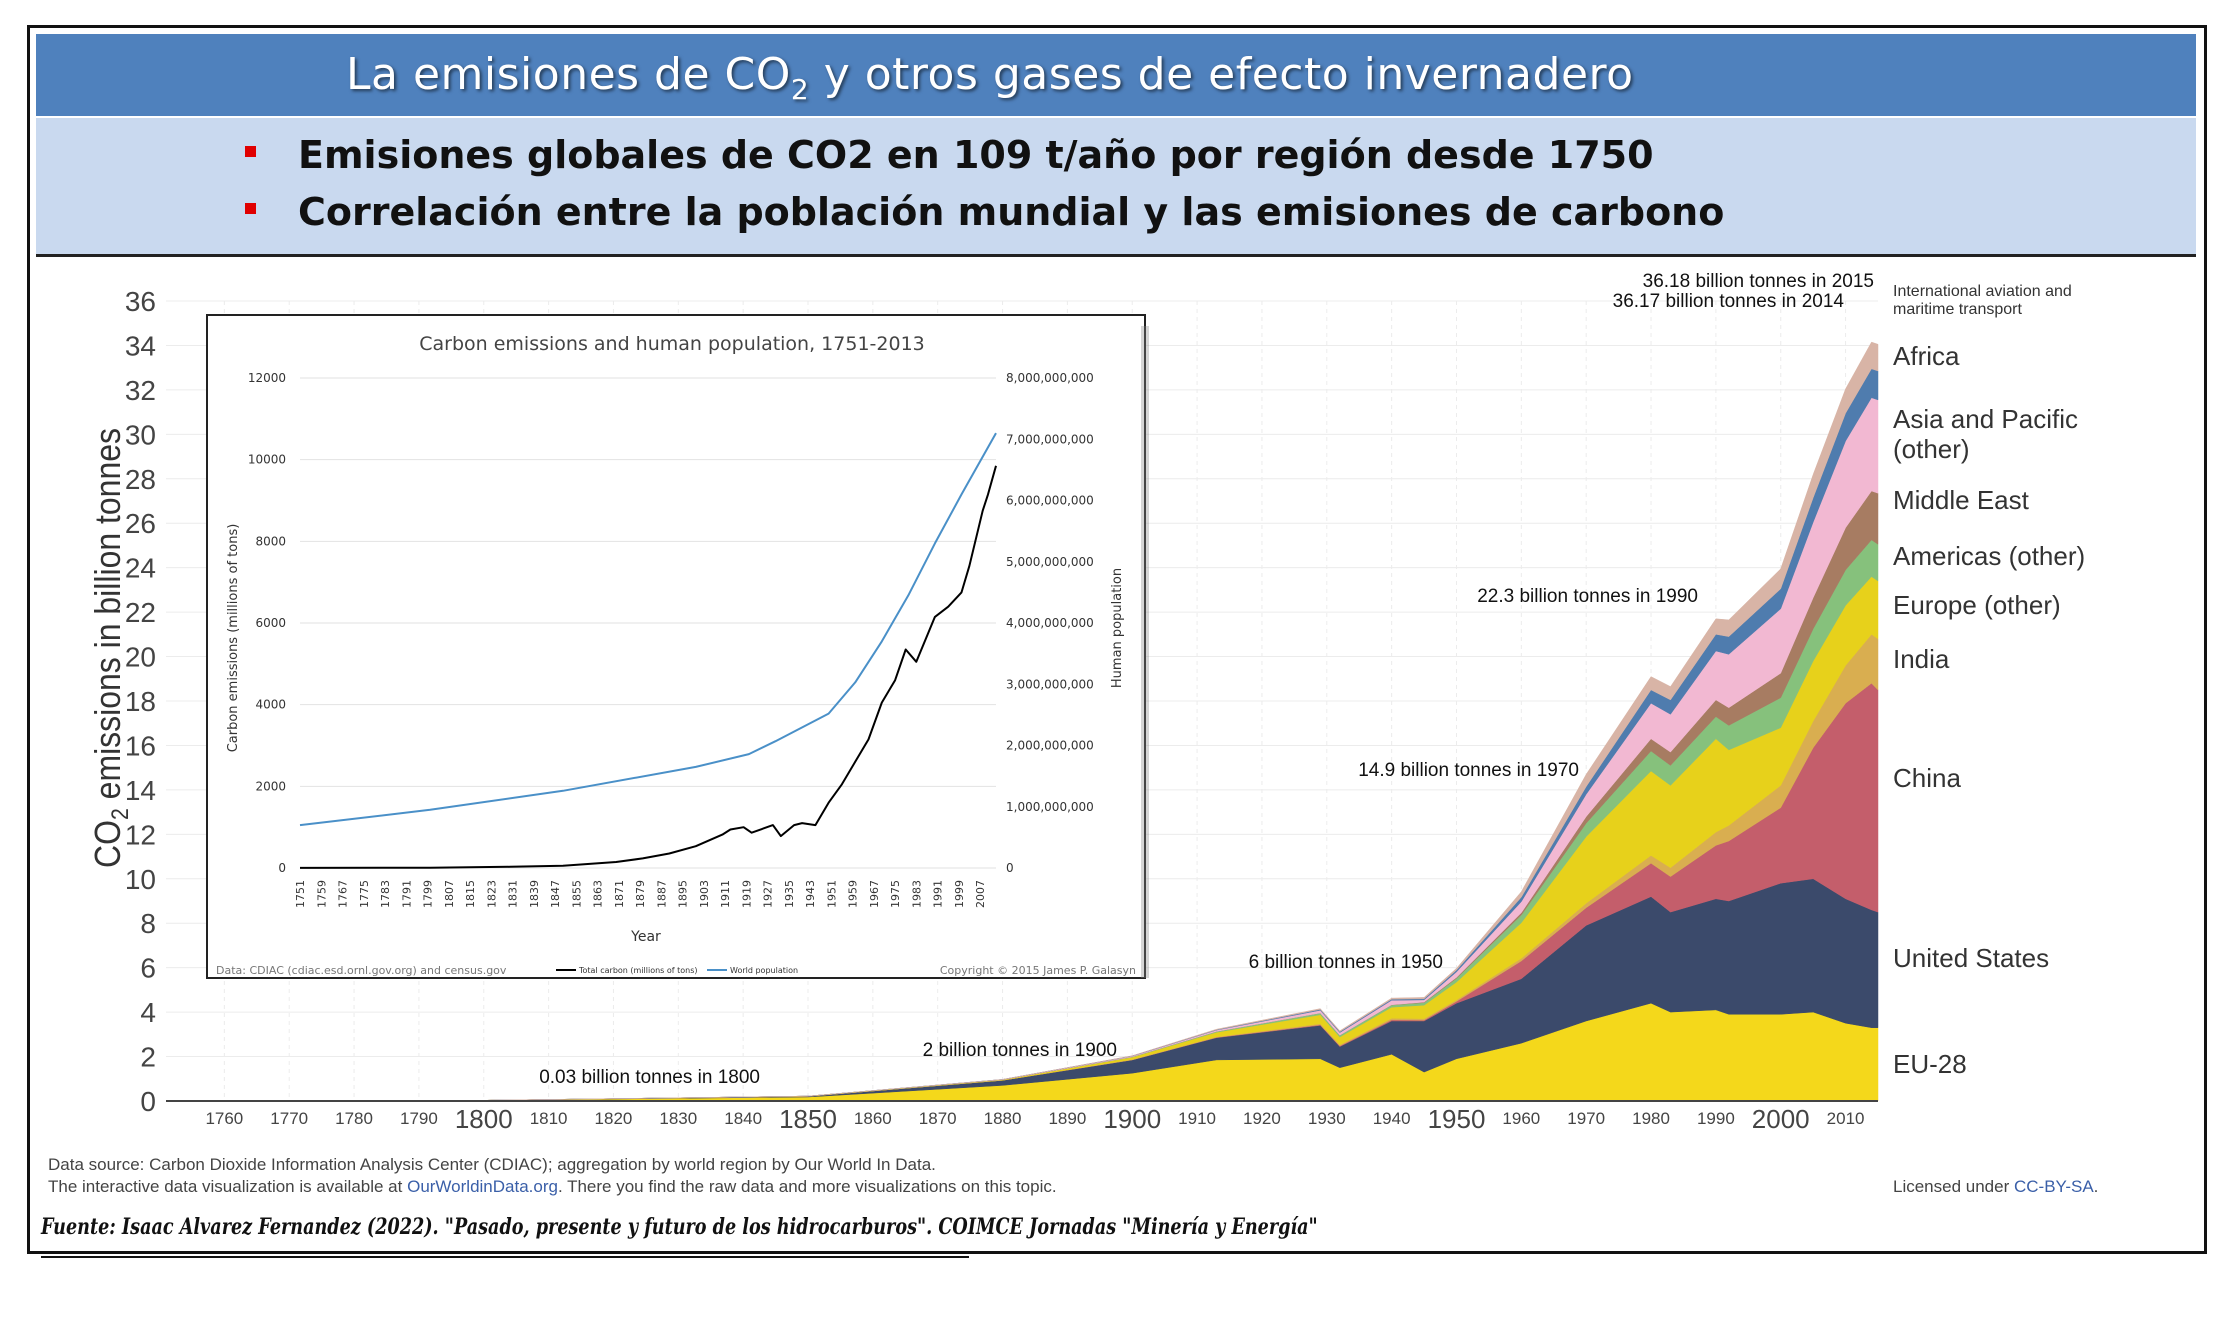 The width and height of the screenshot is (2230, 1323). What do you see at coordinates (224, 1118) in the screenshot?
I see `x-tick-label: 1760` at bounding box center [224, 1118].